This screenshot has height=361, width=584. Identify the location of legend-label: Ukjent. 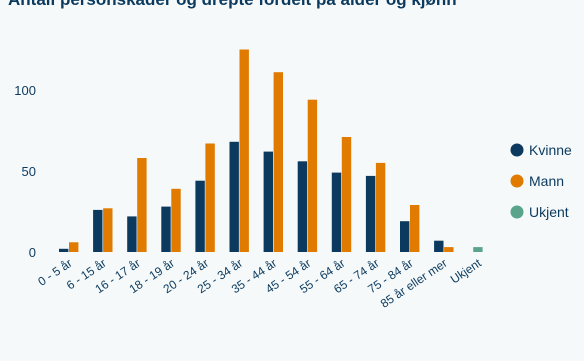
(549, 212).